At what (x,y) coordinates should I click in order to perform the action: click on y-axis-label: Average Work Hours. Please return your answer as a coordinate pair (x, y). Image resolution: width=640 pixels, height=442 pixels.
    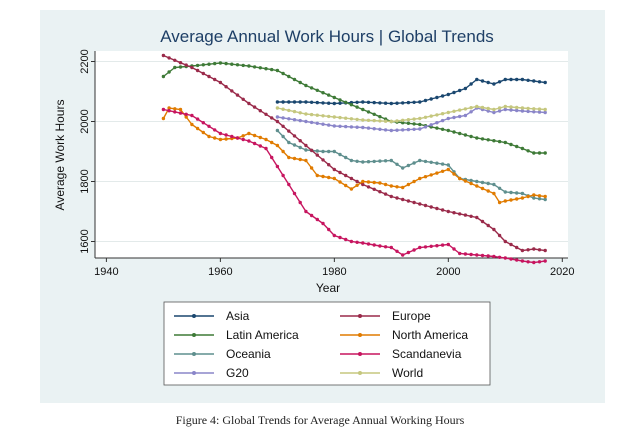
    Looking at the image, I should click on (60, 155).